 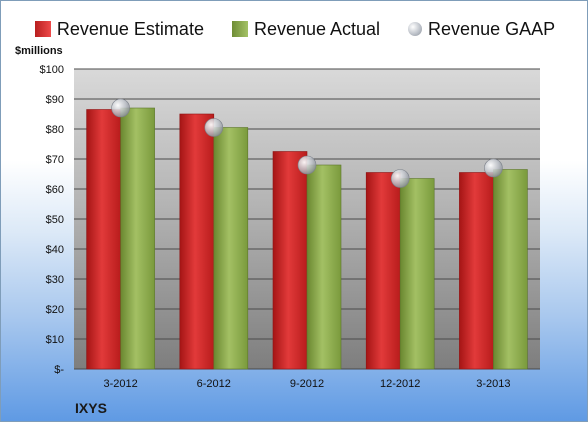 What do you see at coordinates (55, 250) in the screenshot?
I see `y-tick-label: $40` at bounding box center [55, 250].